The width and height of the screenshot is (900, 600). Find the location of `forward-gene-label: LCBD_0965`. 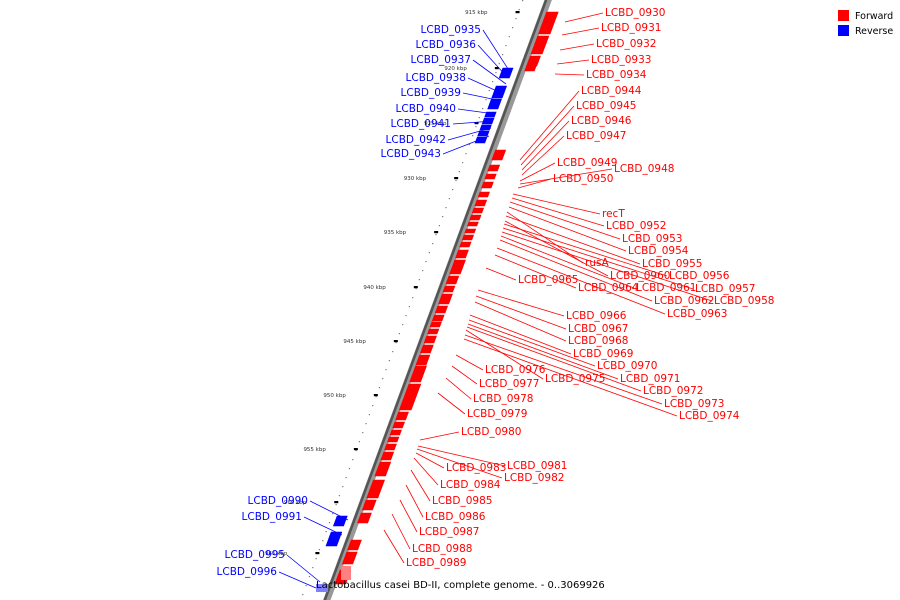

forward-gene-label: LCBD_0965 is located at coordinates (548, 280).